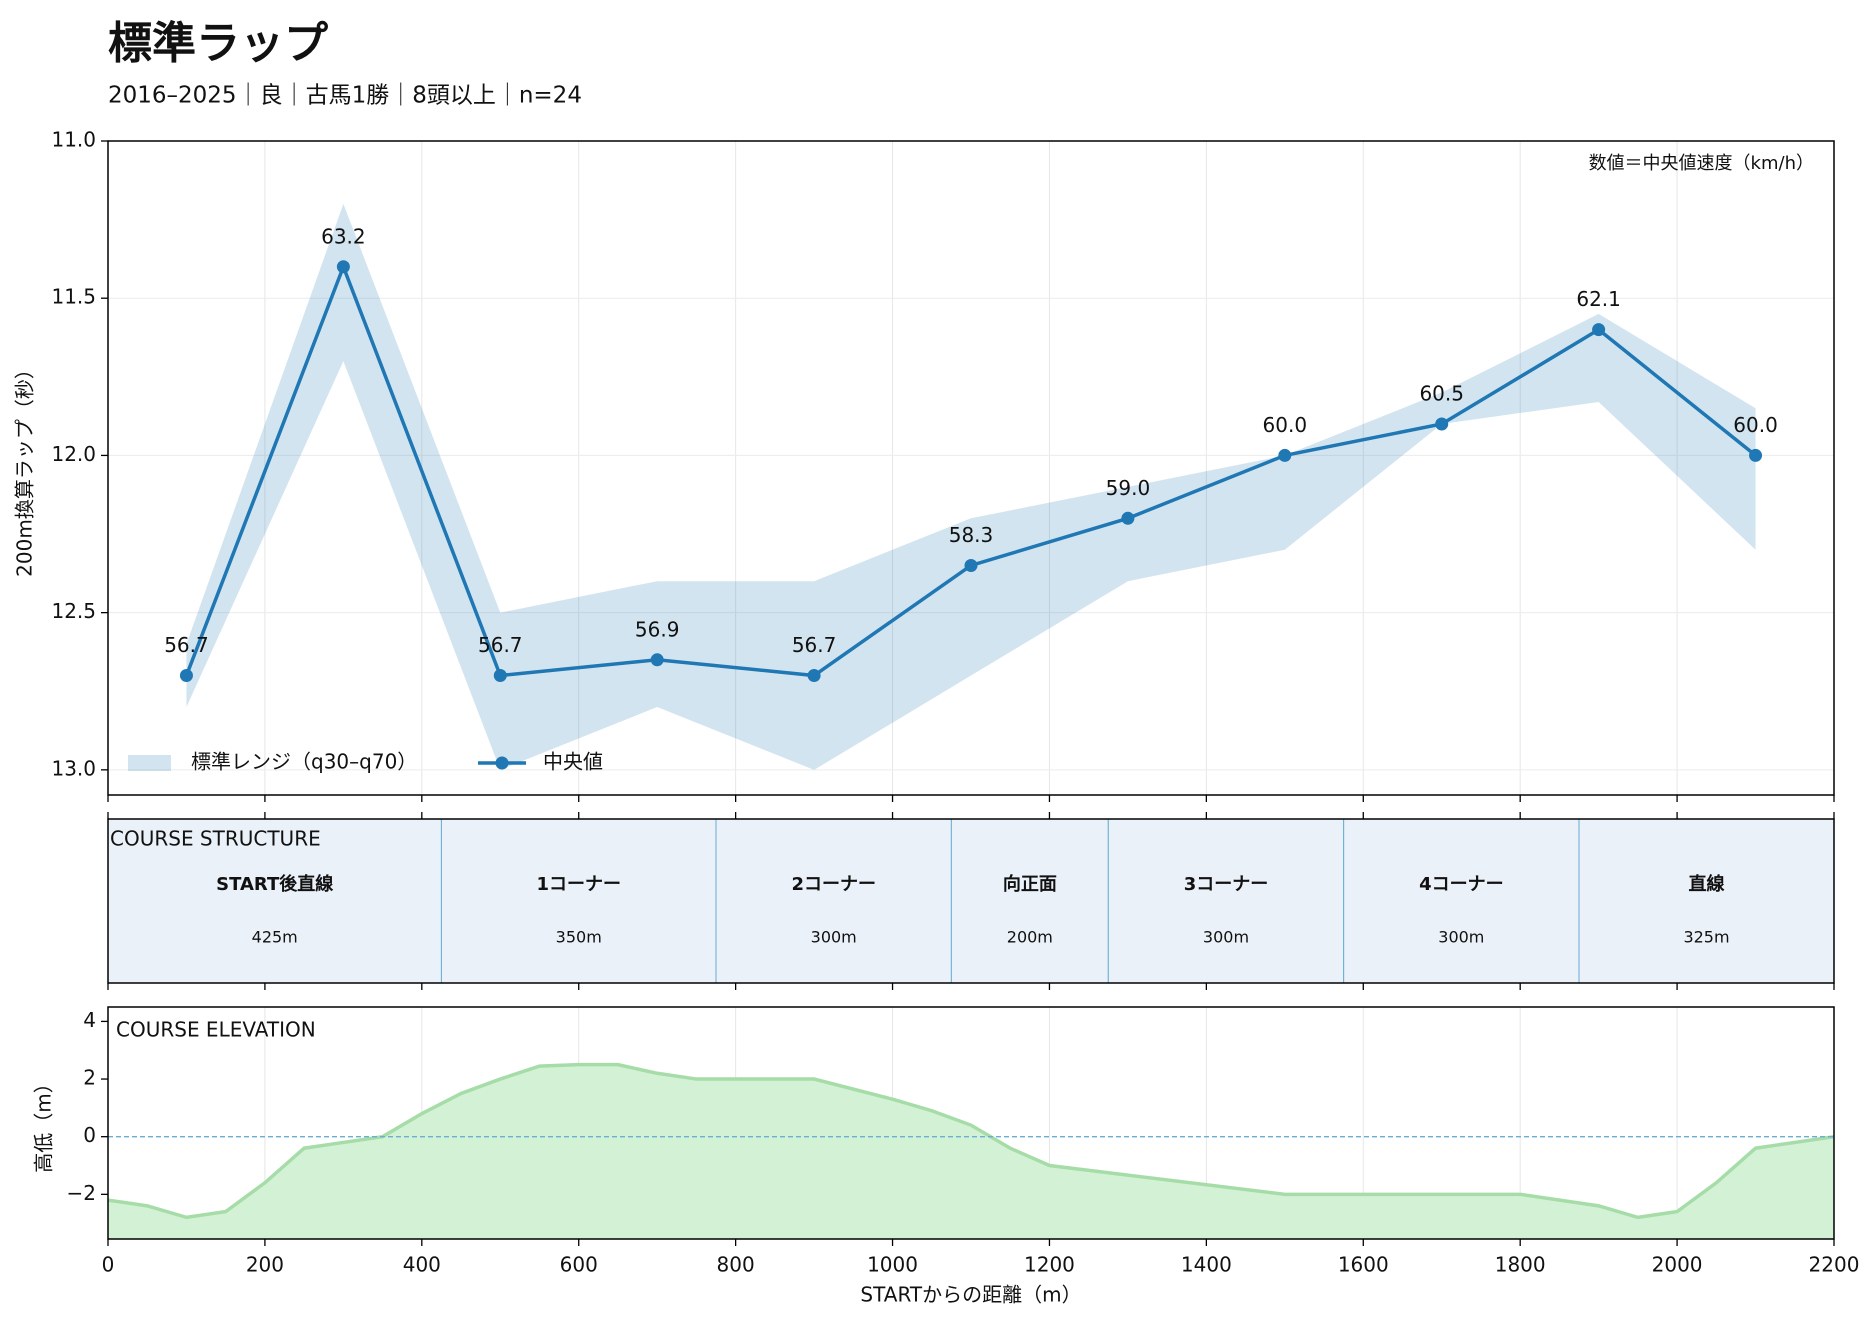 This screenshot has width=1865, height=1319. What do you see at coordinates (73, 768) in the screenshot?
I see `y-tick-label: 13.0` at bounding box center [73, 768].